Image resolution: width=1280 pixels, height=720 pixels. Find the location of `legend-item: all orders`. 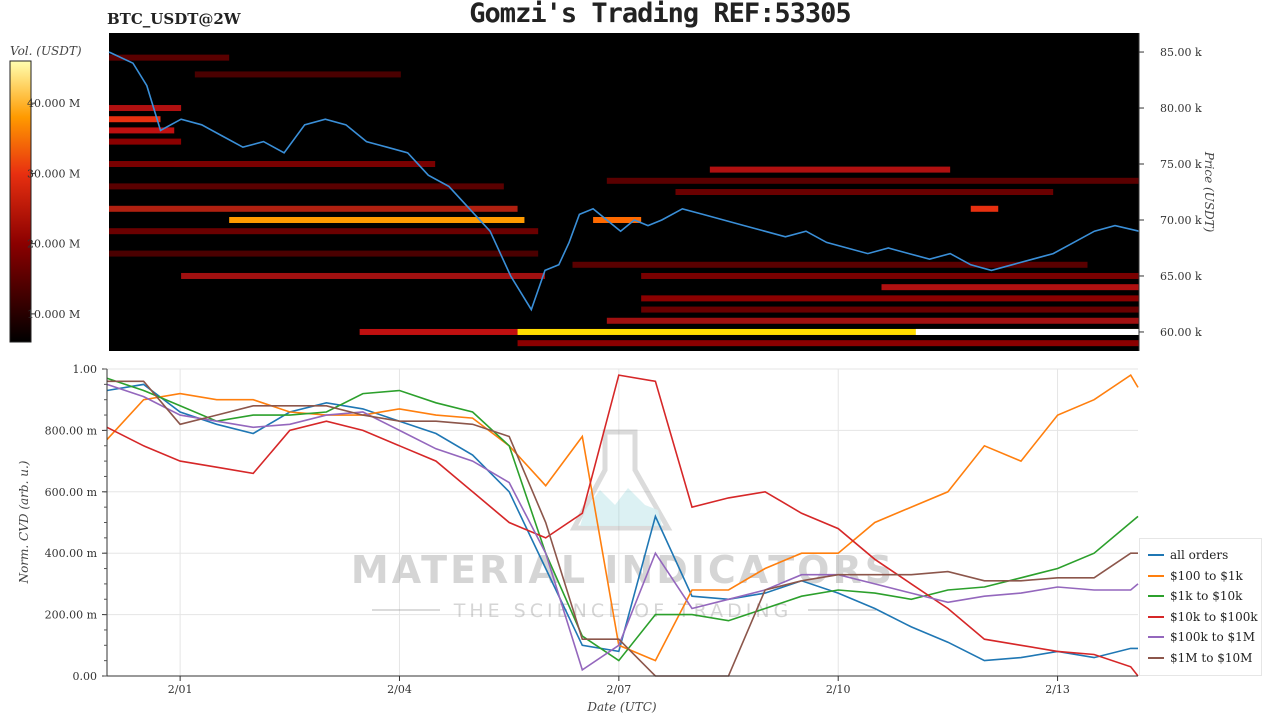

legend-item: all orders is located at coordinates (1204, 555).